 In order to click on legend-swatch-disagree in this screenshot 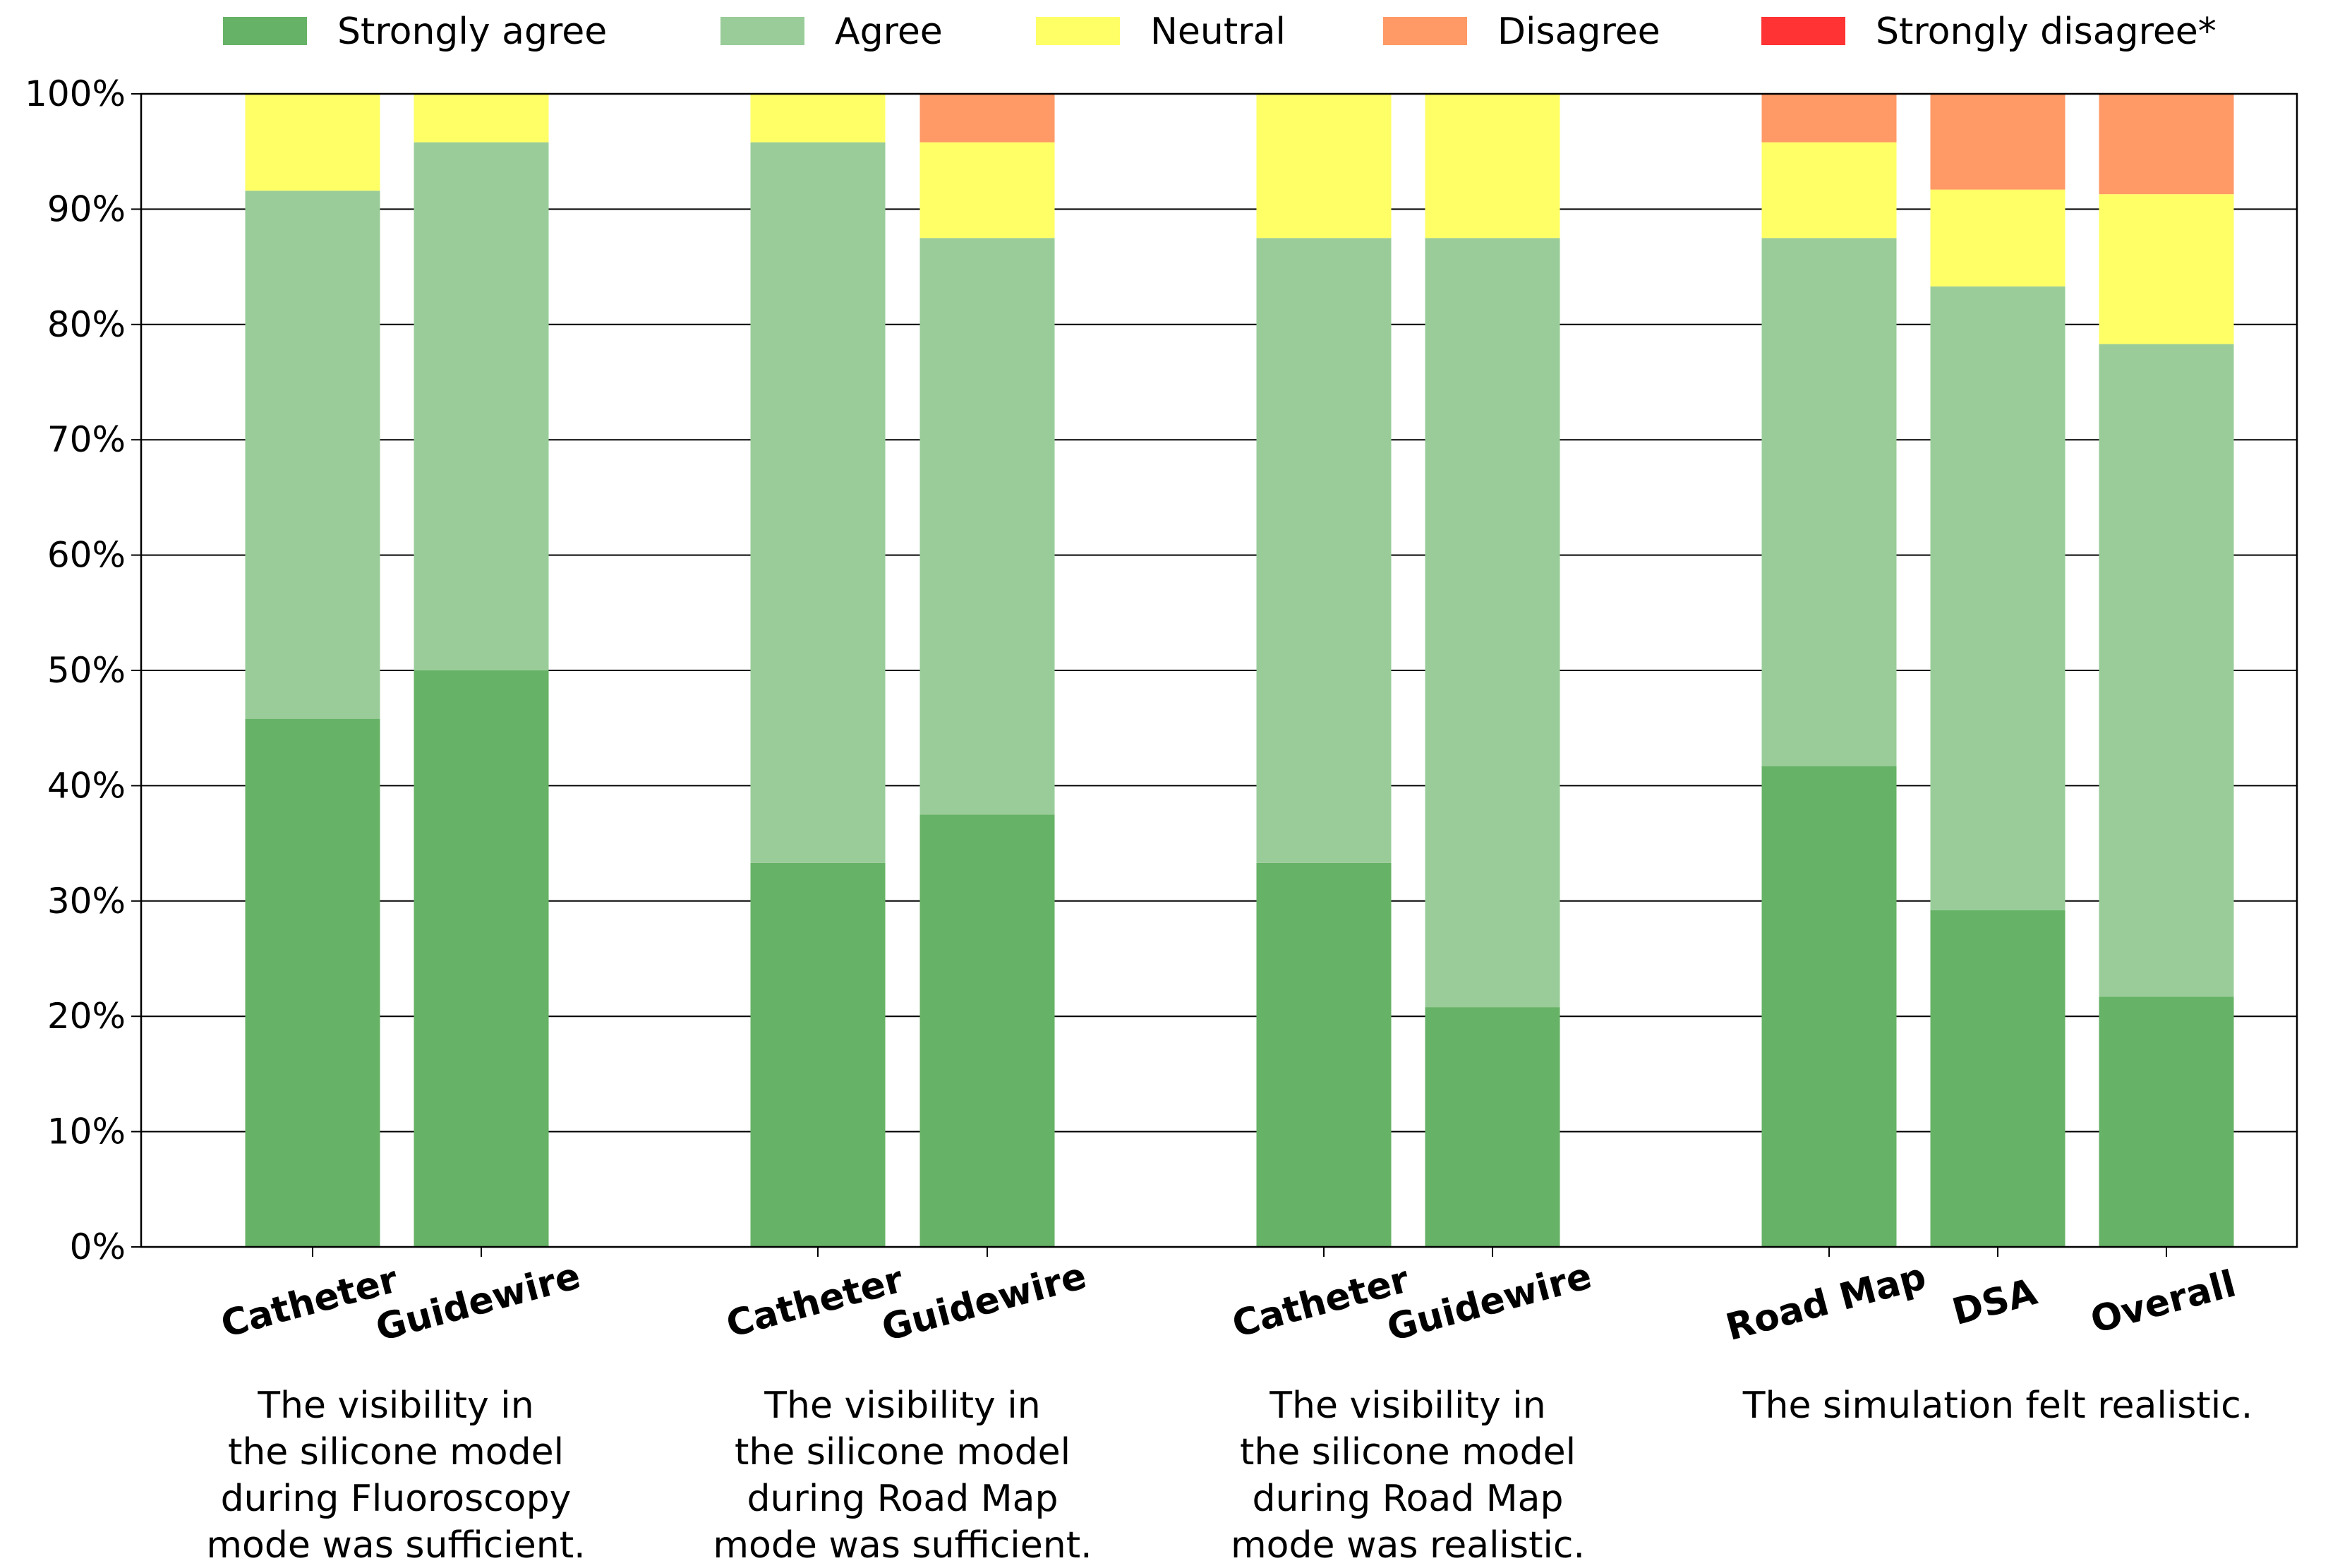, I will do `click(1425, 31)`.